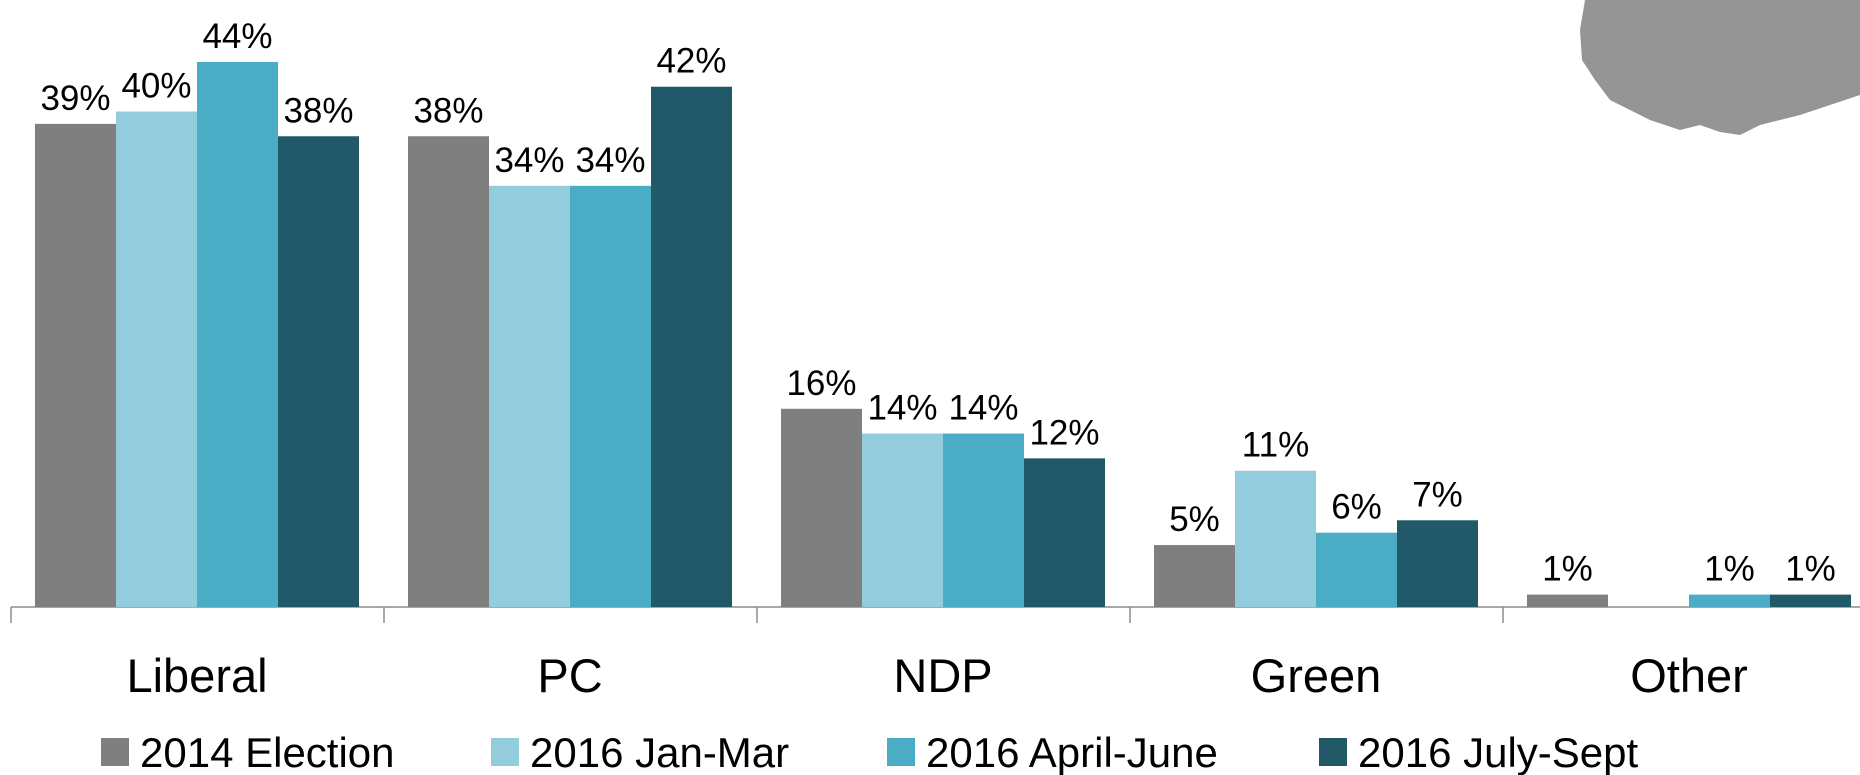 The height and width of the screenshot is (775, 1860). Describe the element at coordinates (691, 61) in the screenshot. I see `data-label: 42%` at that location.